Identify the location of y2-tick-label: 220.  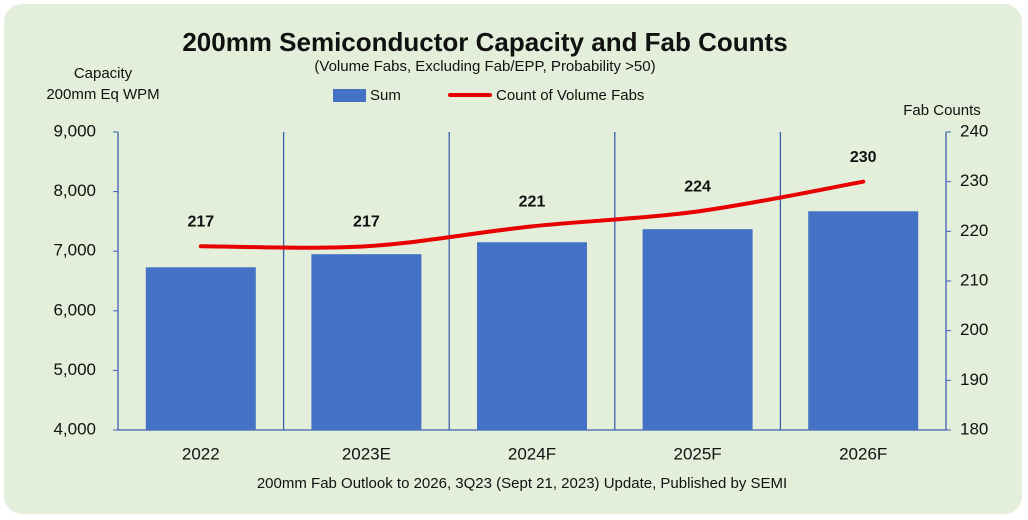
(974, 230).